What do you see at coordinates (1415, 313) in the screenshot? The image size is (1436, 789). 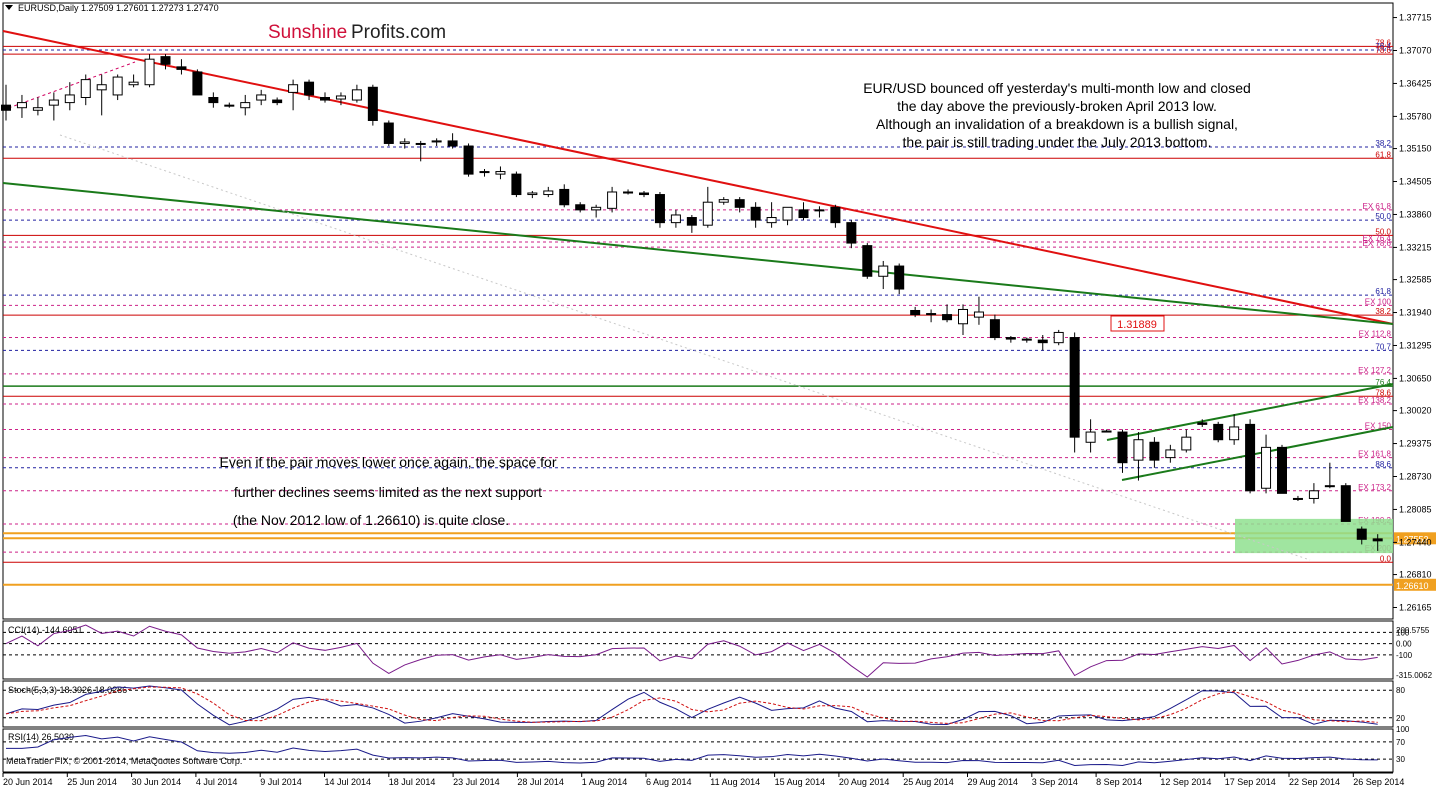 I see `y-tick-label: 1.31940` at bounding box center [1415, 313].